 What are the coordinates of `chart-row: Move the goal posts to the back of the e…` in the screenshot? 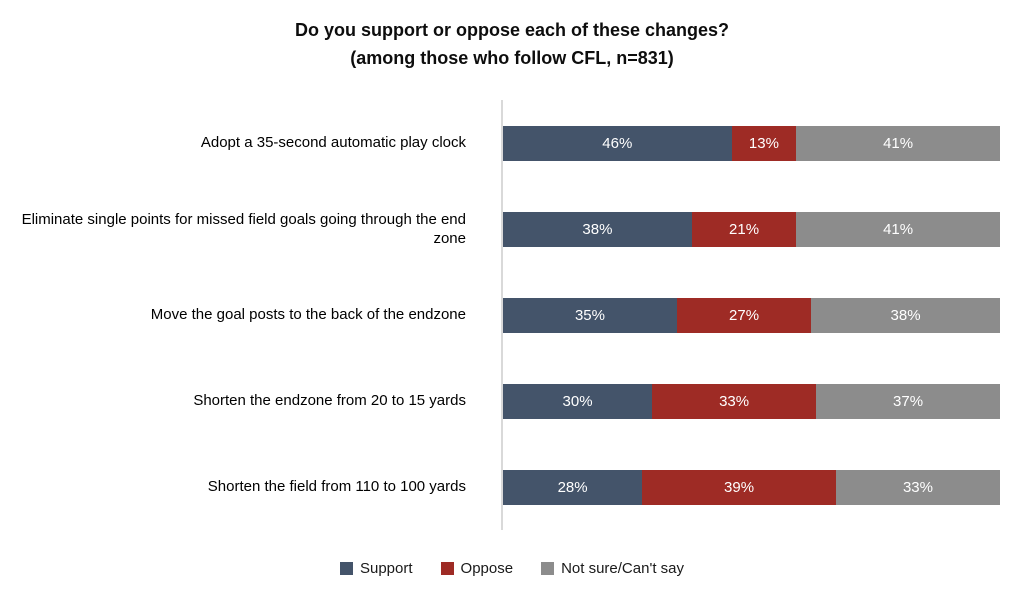 It's located at (512, 315).